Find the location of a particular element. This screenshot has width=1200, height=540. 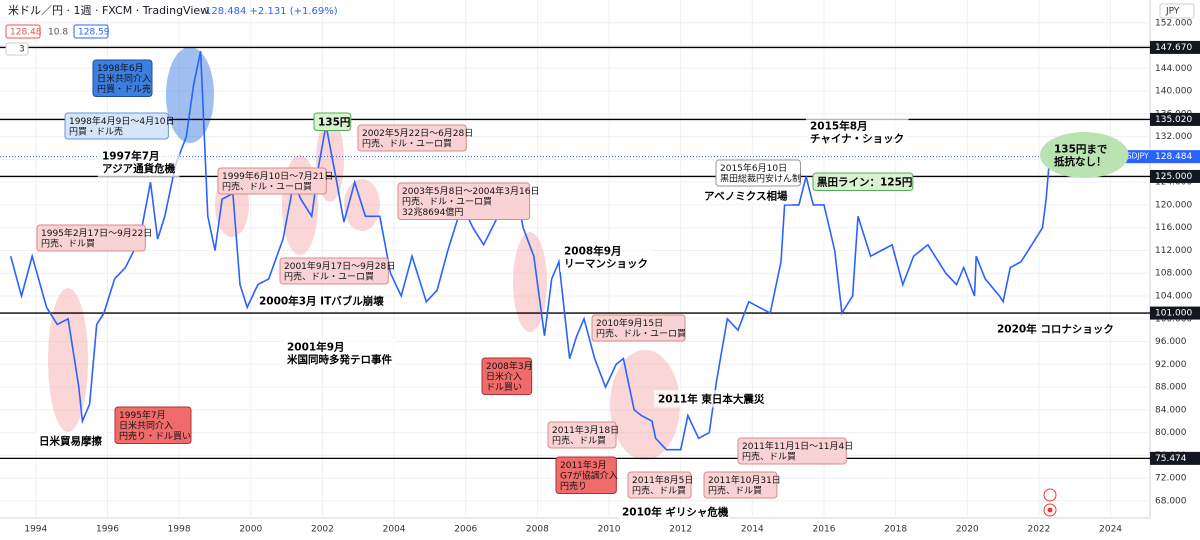

annotation-text: 2000年3月 ITバブル崩壊 is located at coordinates (321, 300).